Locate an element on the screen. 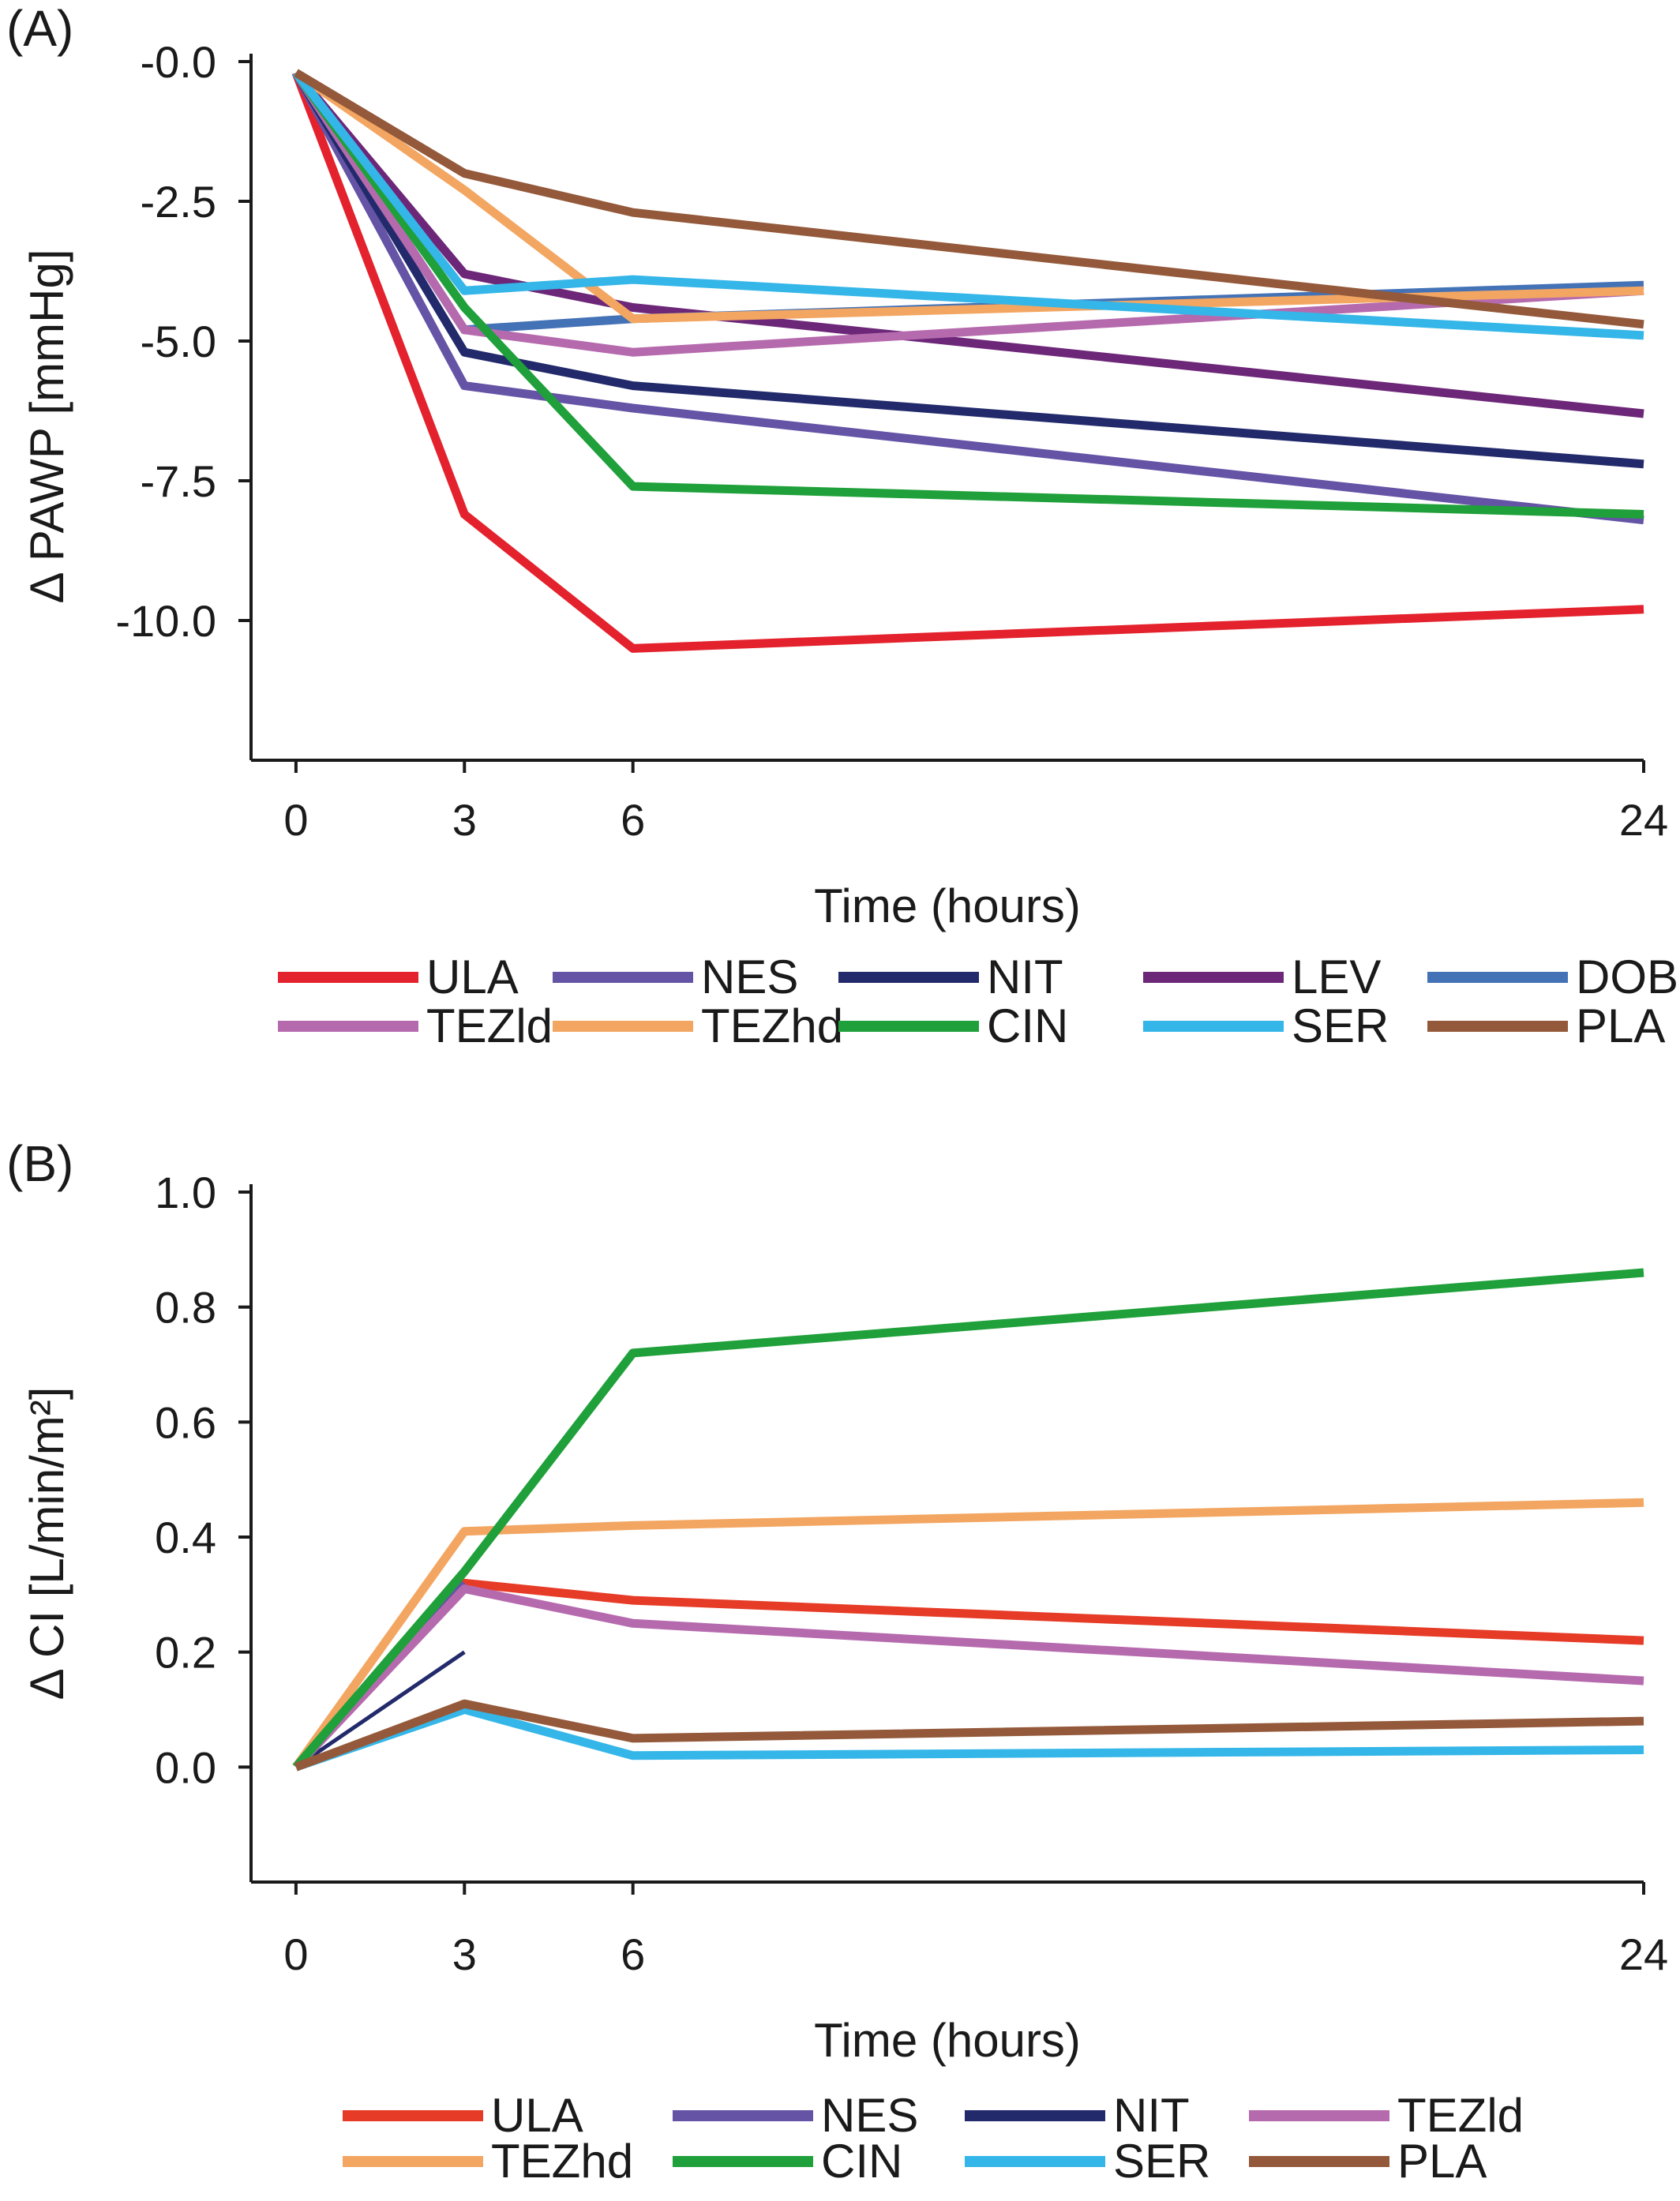 This screenshot has height=2201, width=1680. y-tick-label: -7.5 is located at coordinates (179, 481).